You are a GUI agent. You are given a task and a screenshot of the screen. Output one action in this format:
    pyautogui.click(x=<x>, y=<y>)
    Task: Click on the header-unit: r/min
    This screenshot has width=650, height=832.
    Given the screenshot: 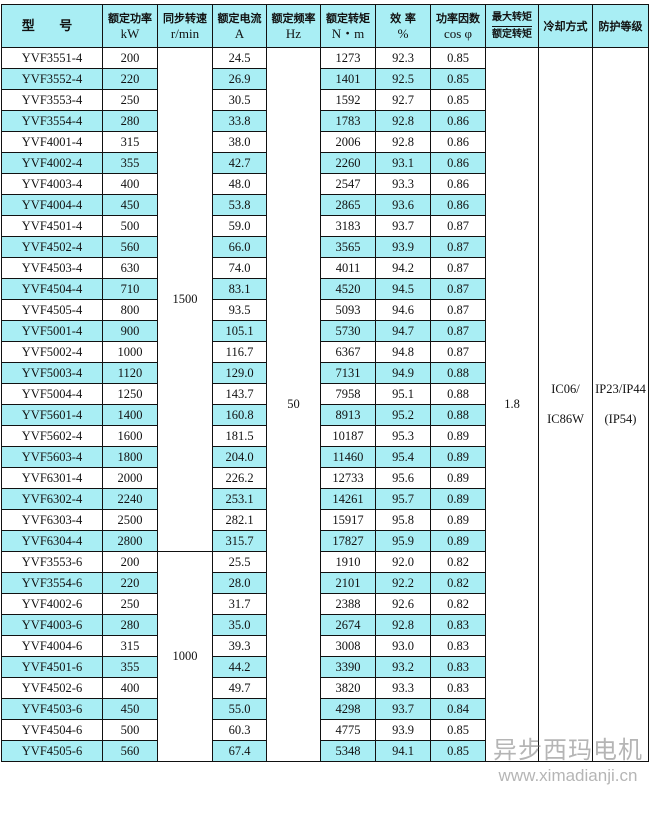 What is the action you would take?
    pyautogui.click(x=185, y=33)
    